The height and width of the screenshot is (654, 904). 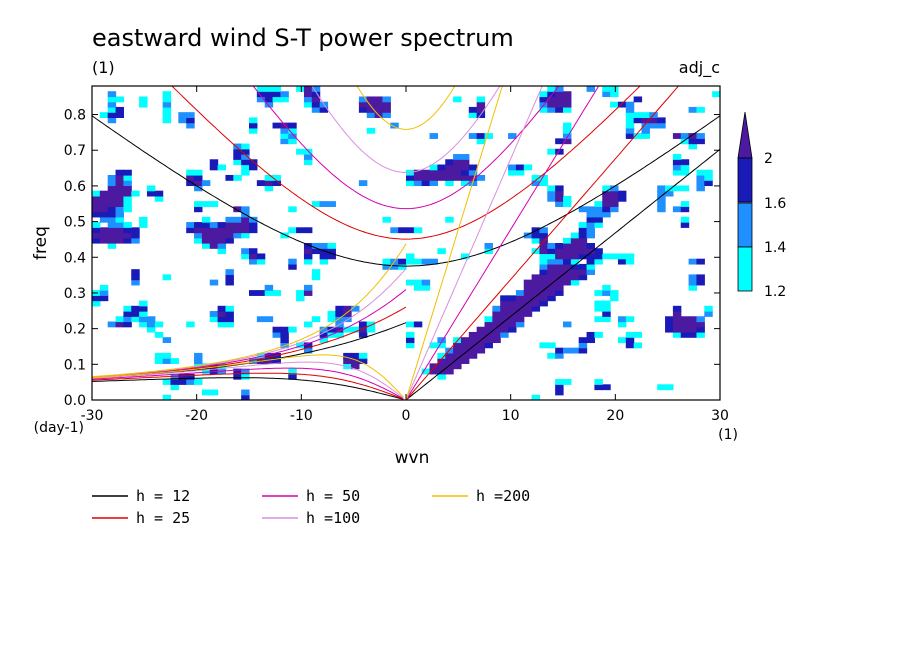 What do you see at coordinates (92, 416) in the screenshot?
I see `x-tick-label: -30` at bounding box center [92, 416].